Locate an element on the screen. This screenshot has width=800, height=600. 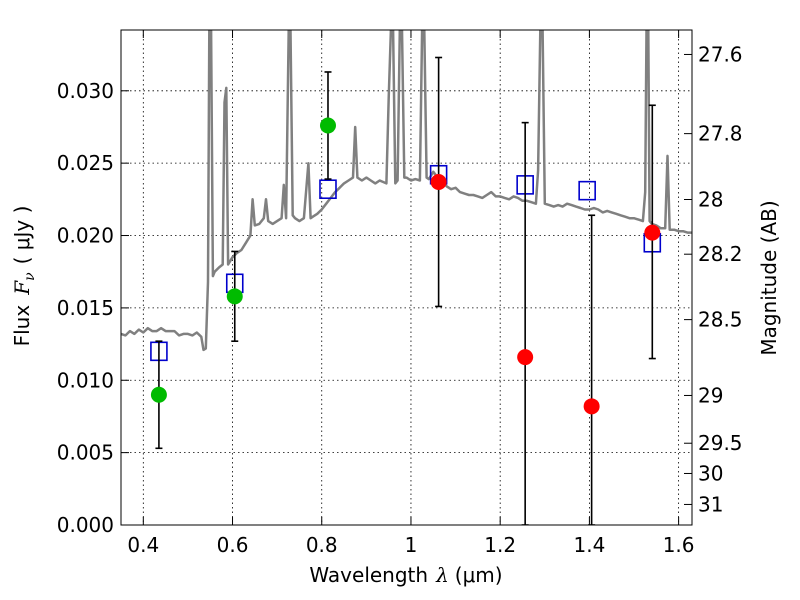
x-axis-label-main: Wavelength is located at coordinates (368, 575).